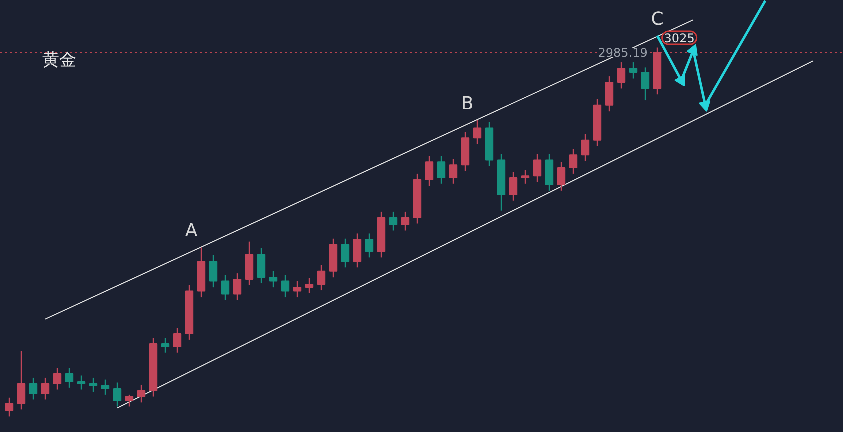 The width and height of the screenshot is (843, 432). I want to click on annotation: A, so click(191, 231).